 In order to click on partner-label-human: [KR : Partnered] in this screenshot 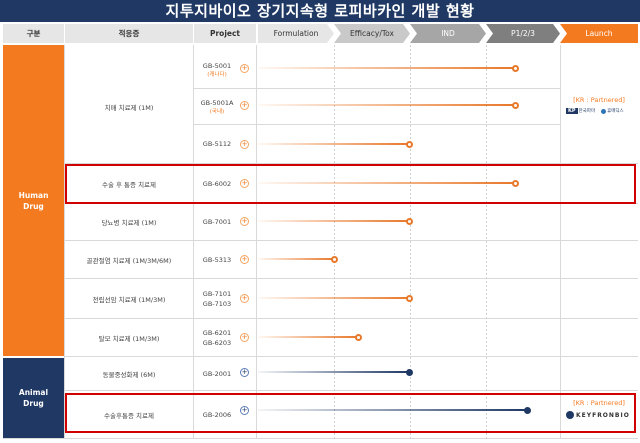, I will do `click(599, 100)`.